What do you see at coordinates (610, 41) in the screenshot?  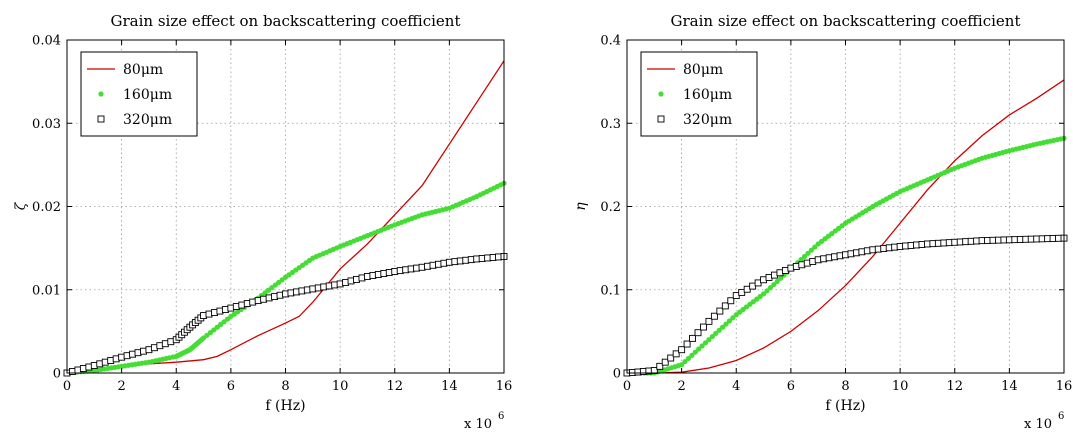 I see `y-tick-label: 0.4` at bounding box center [610, 41].